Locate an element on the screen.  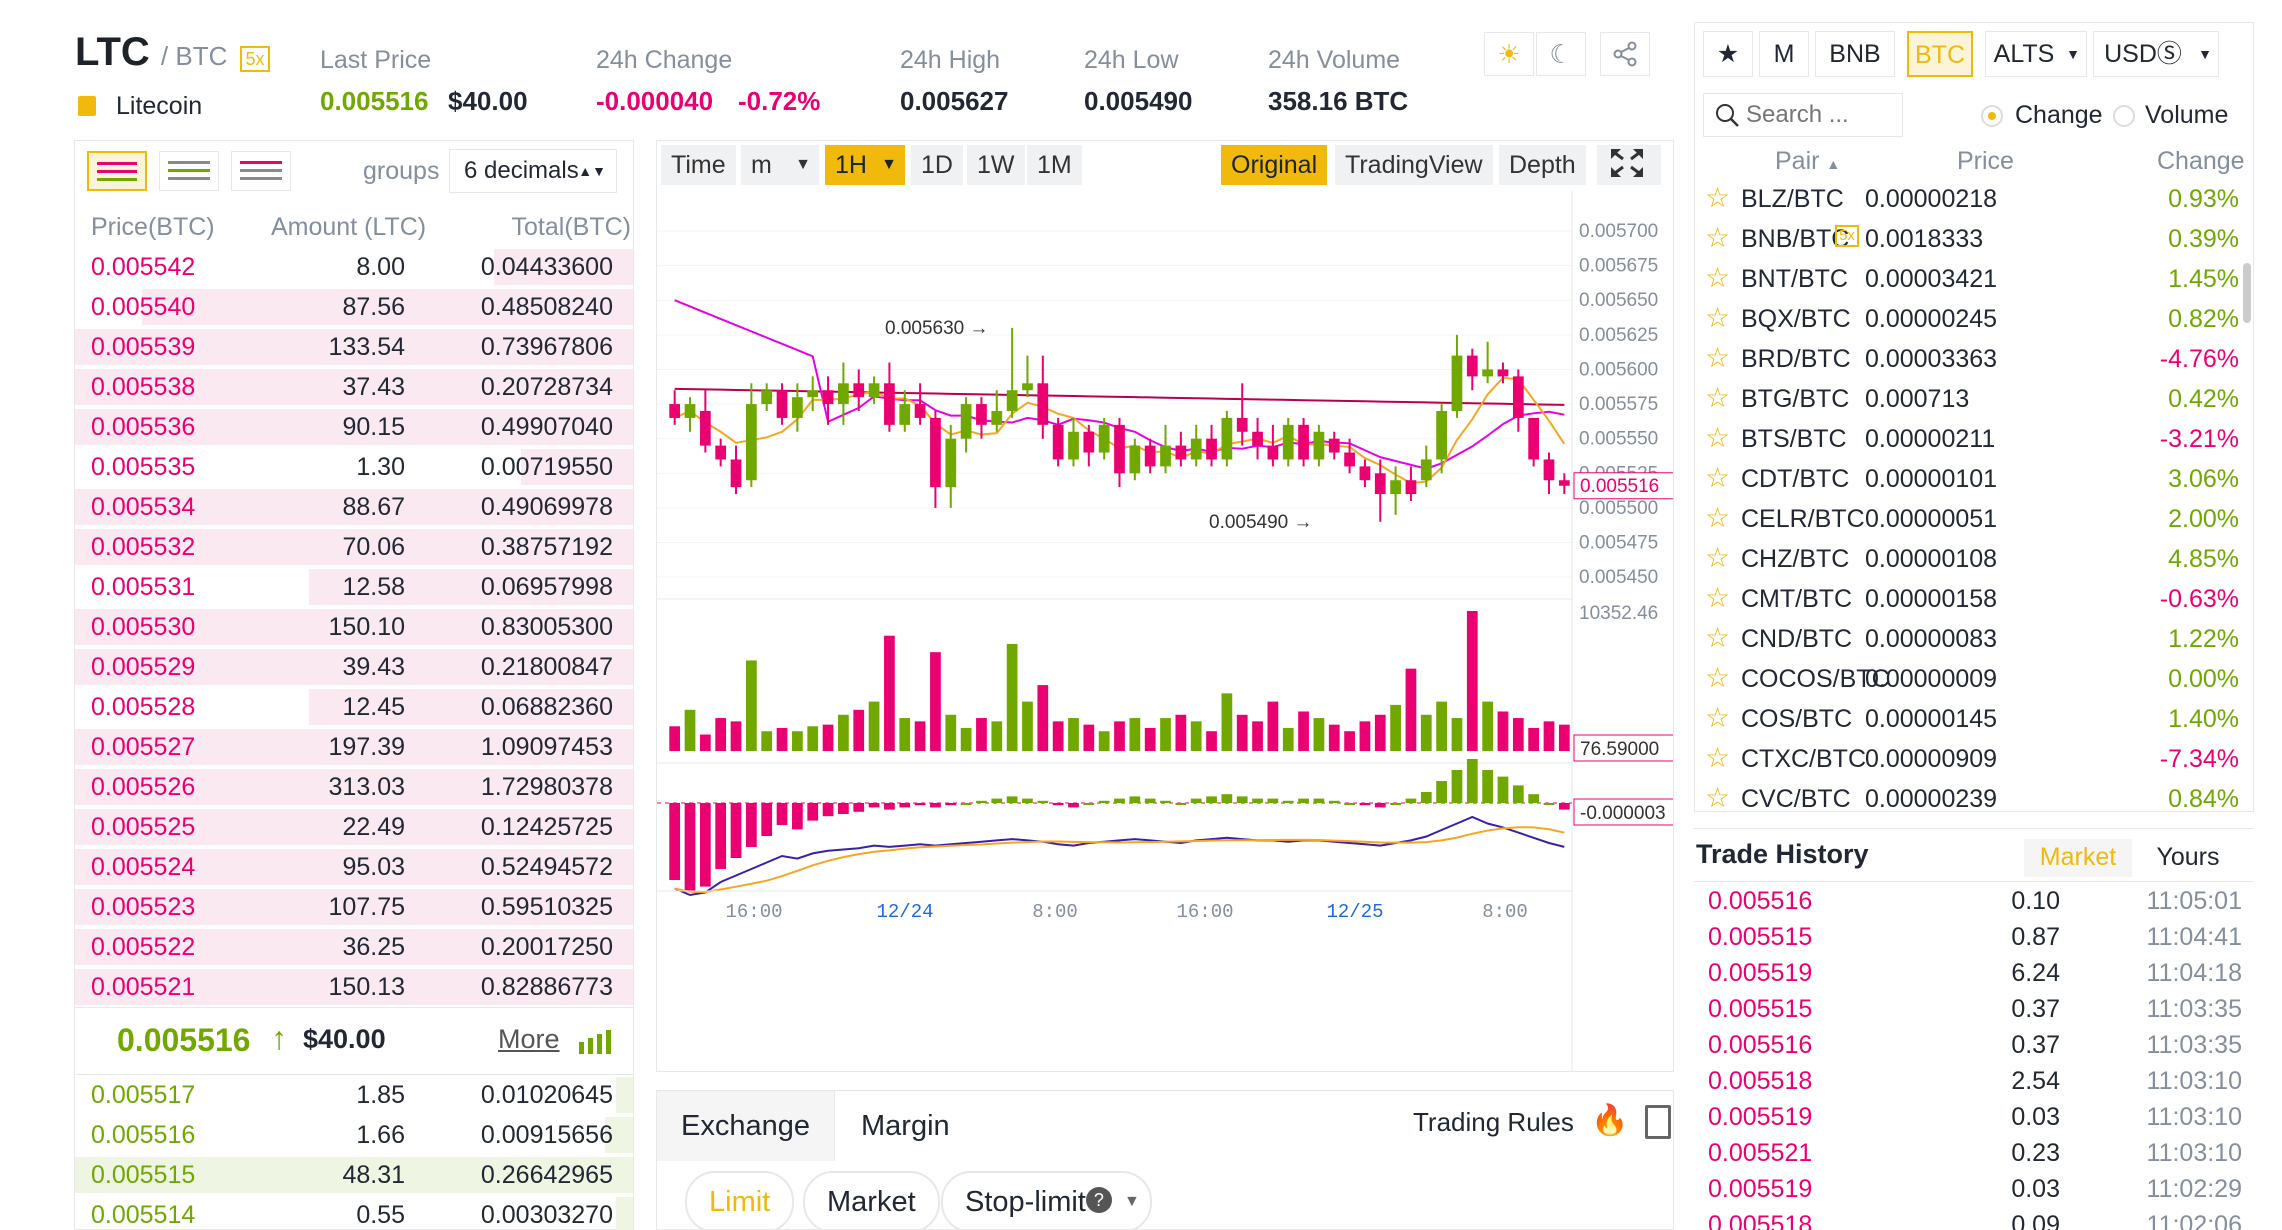
ask-row: 0.005532 70.06 0.38757192 is located at coordinates (354, 547).